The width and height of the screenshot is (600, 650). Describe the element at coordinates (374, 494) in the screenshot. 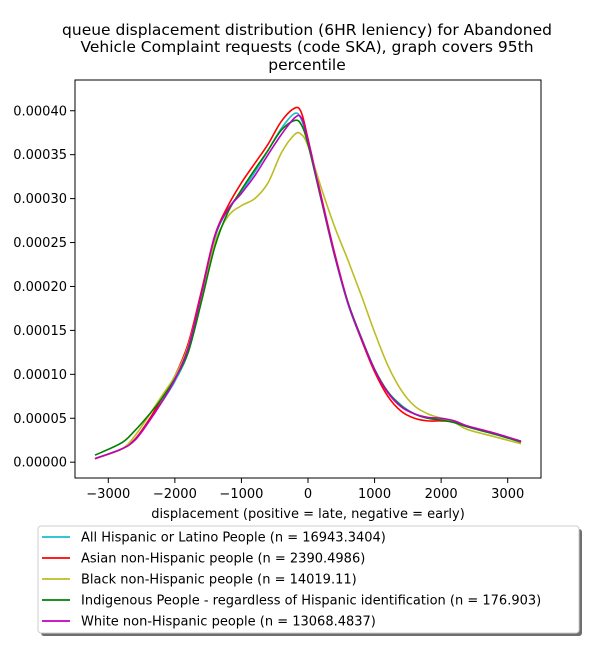

I see `x-tick-label: 1000` at that location.